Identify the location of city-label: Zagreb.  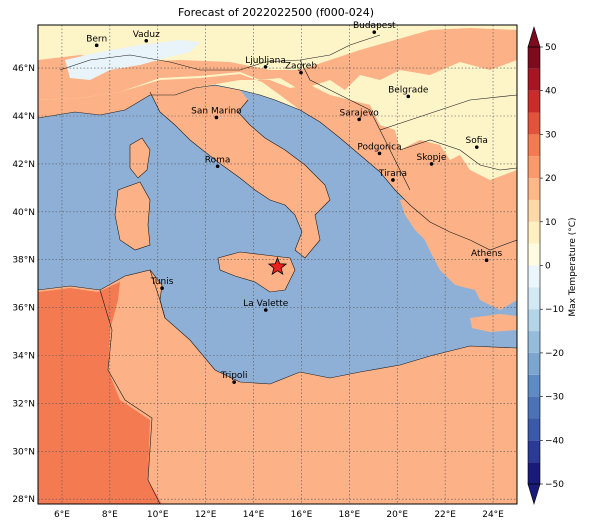
(301, 67).